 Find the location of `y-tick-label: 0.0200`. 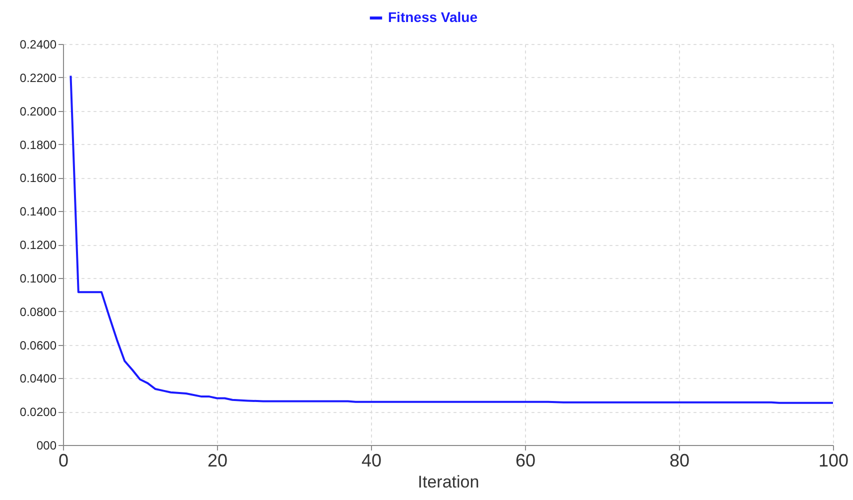

y-tick-label: 0.0200 is located at coordinates (38, 412).